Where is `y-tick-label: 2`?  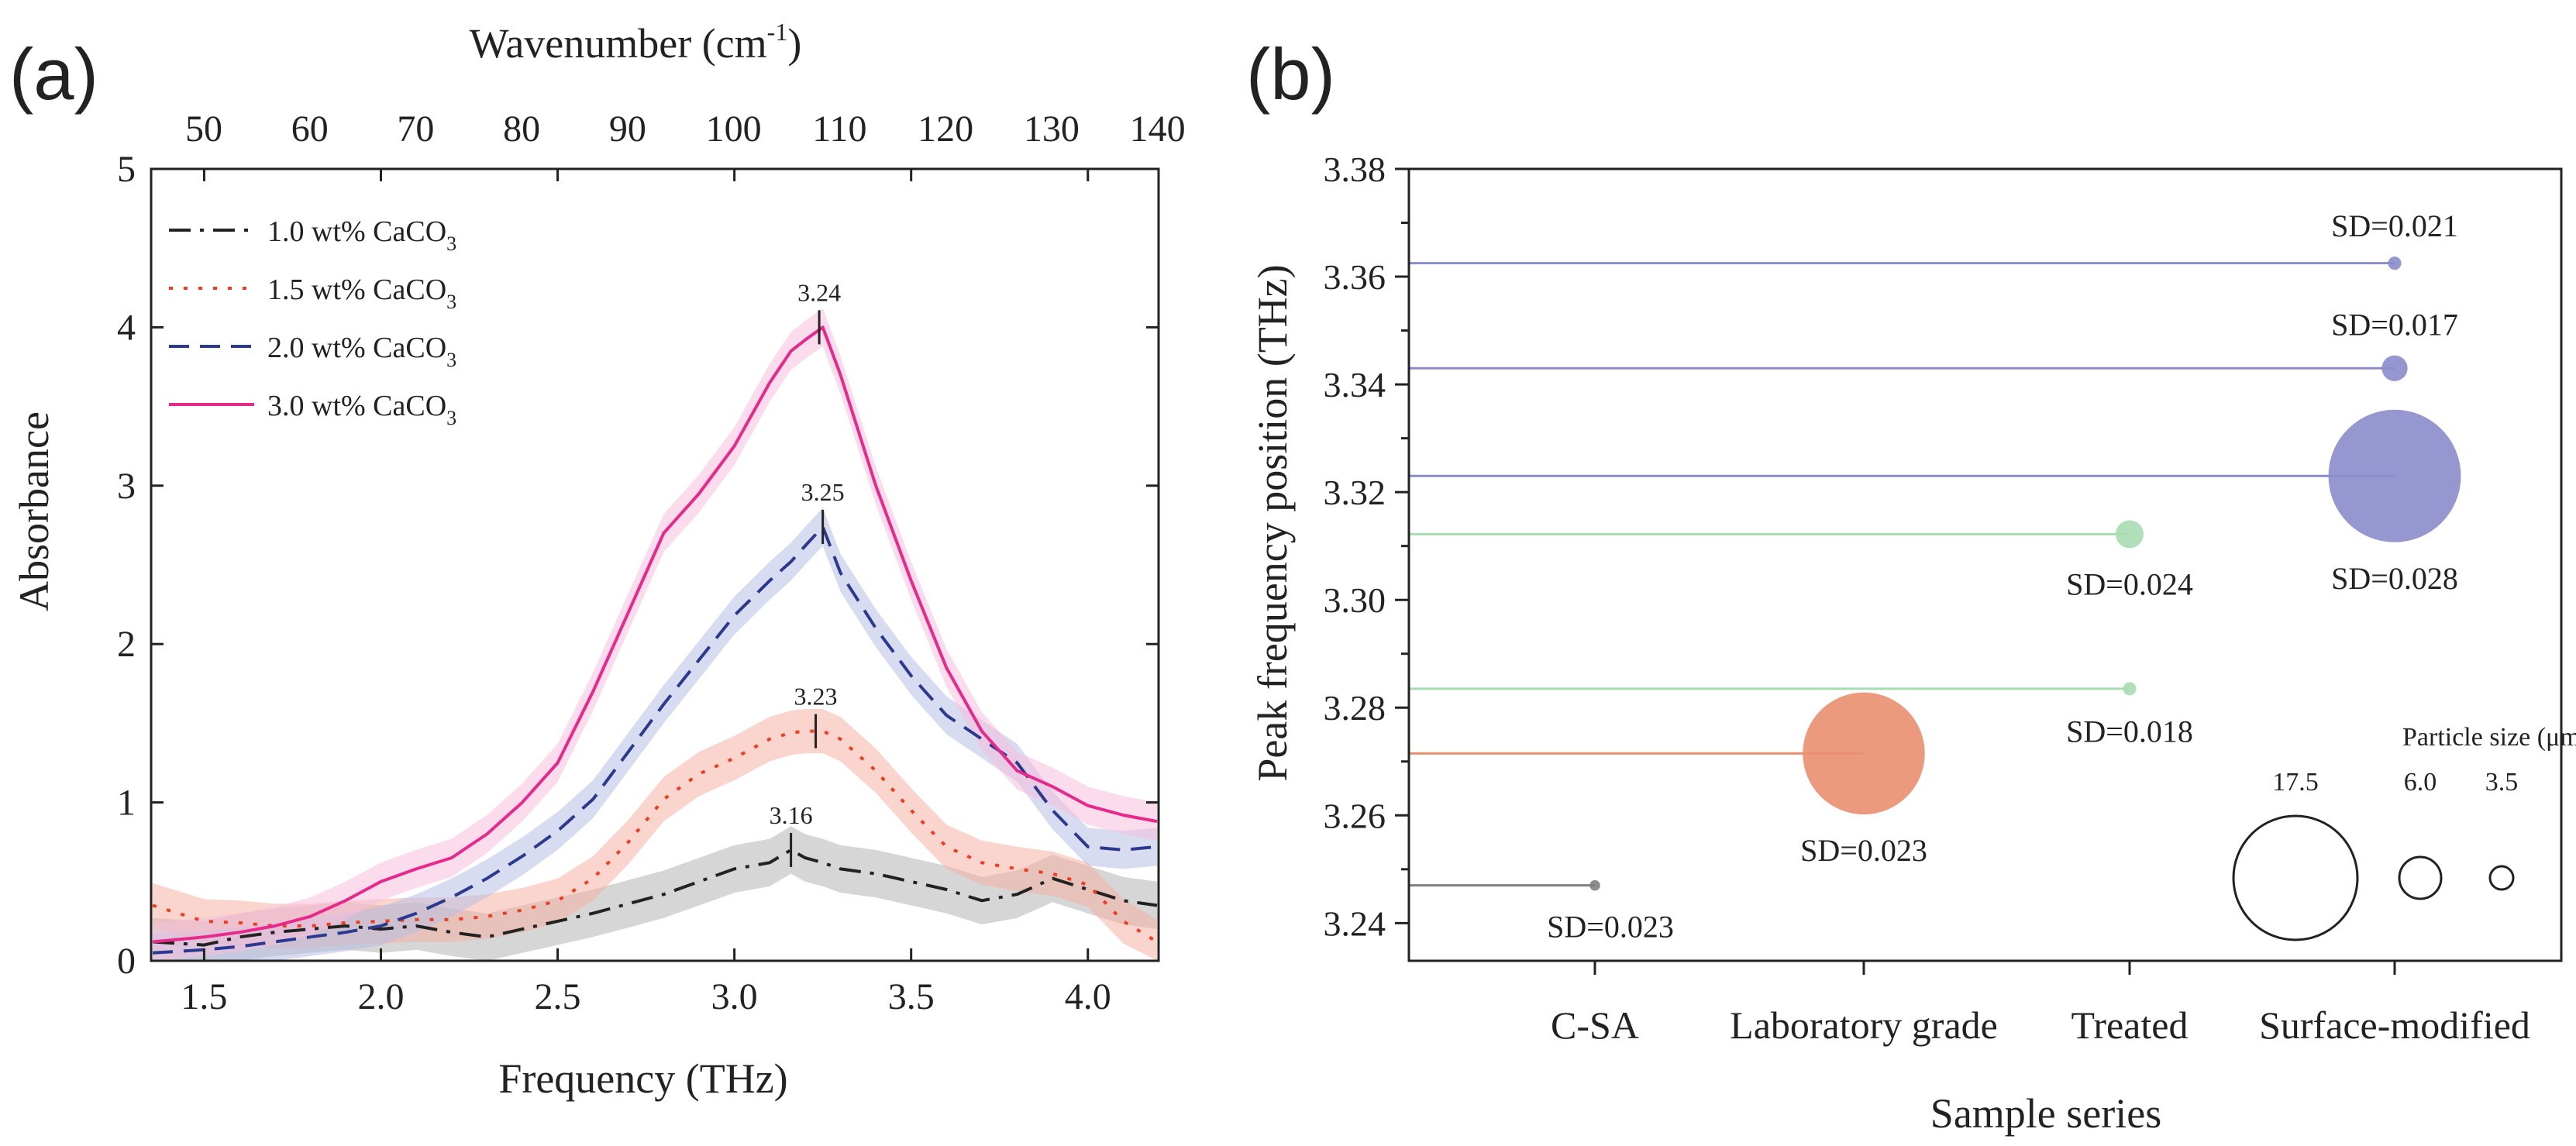 y-tick-label: 2 is located at coordinates (126, 644).